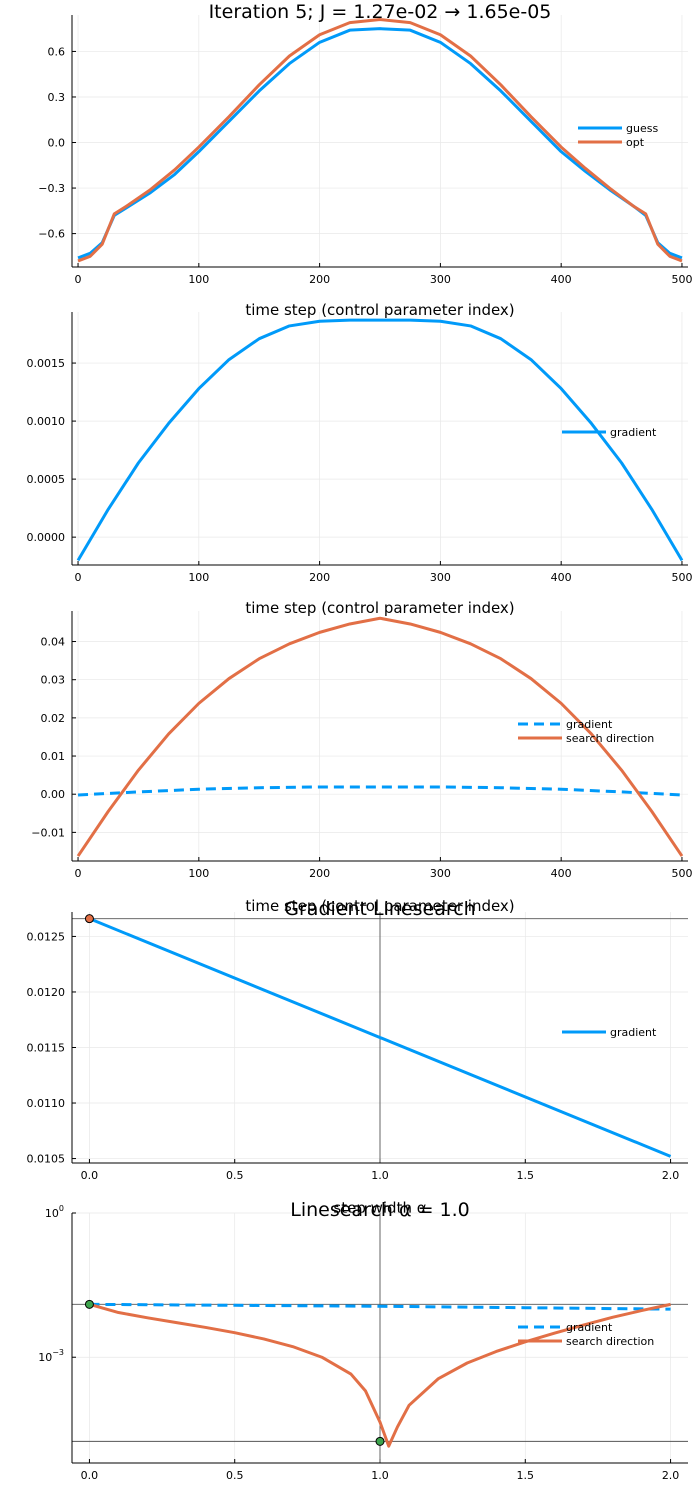 Image resolution: width=700 pixels, height=1500 pixels. Describe the element at coordinates (51, 188) in the screenshot. I see `y-tick-label: −0.3` at that location.